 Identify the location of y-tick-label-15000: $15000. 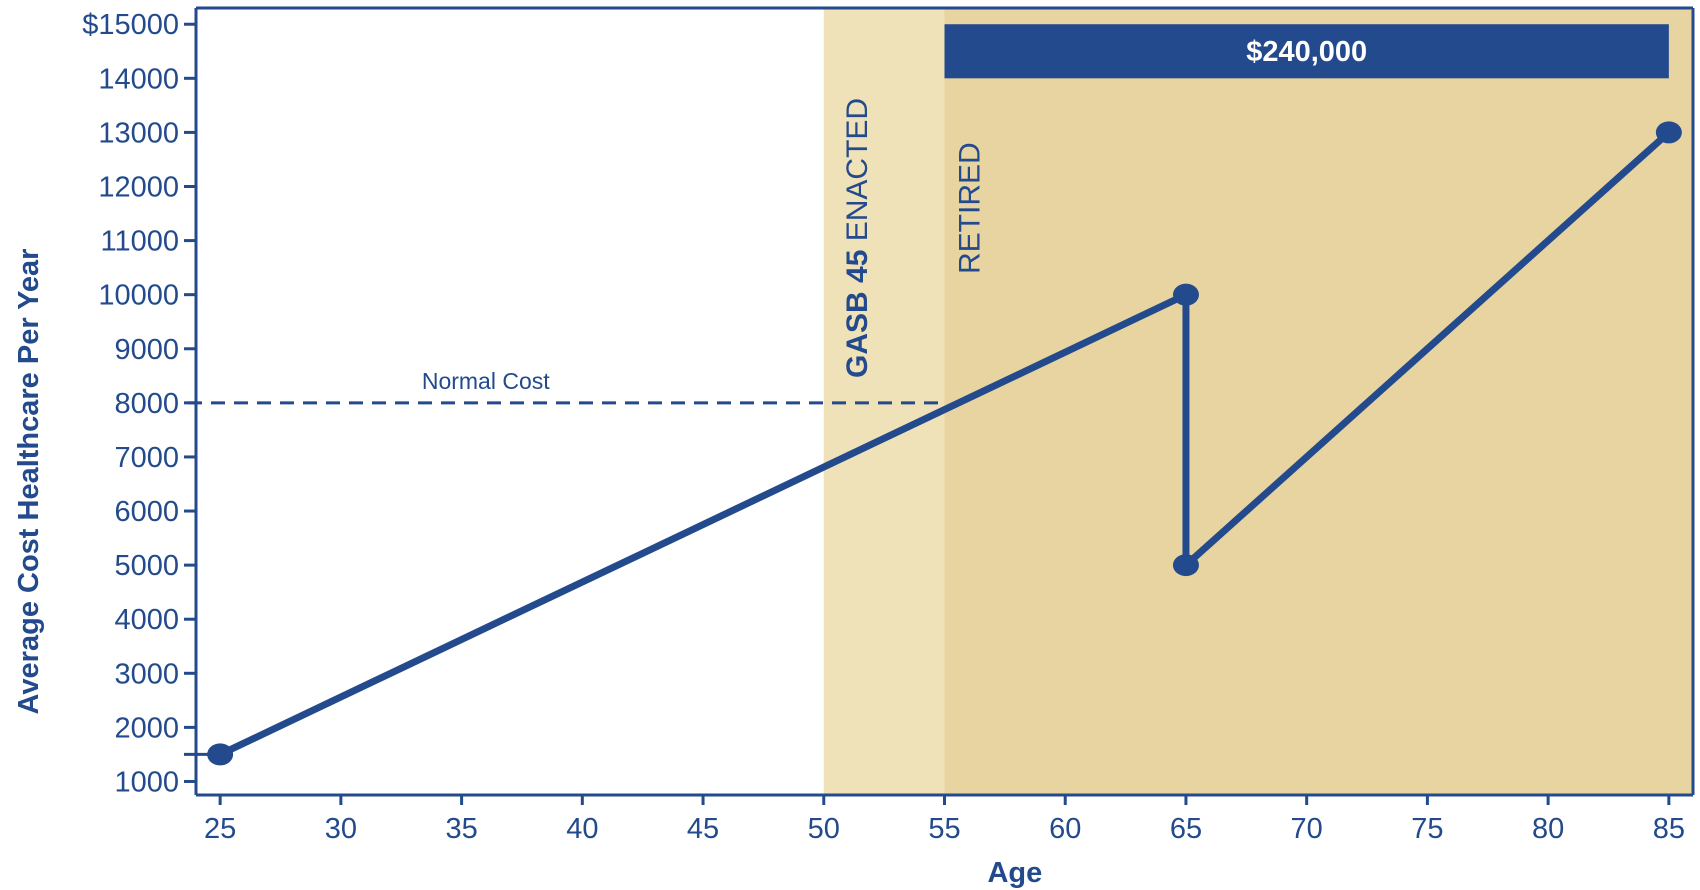
(130, 25).